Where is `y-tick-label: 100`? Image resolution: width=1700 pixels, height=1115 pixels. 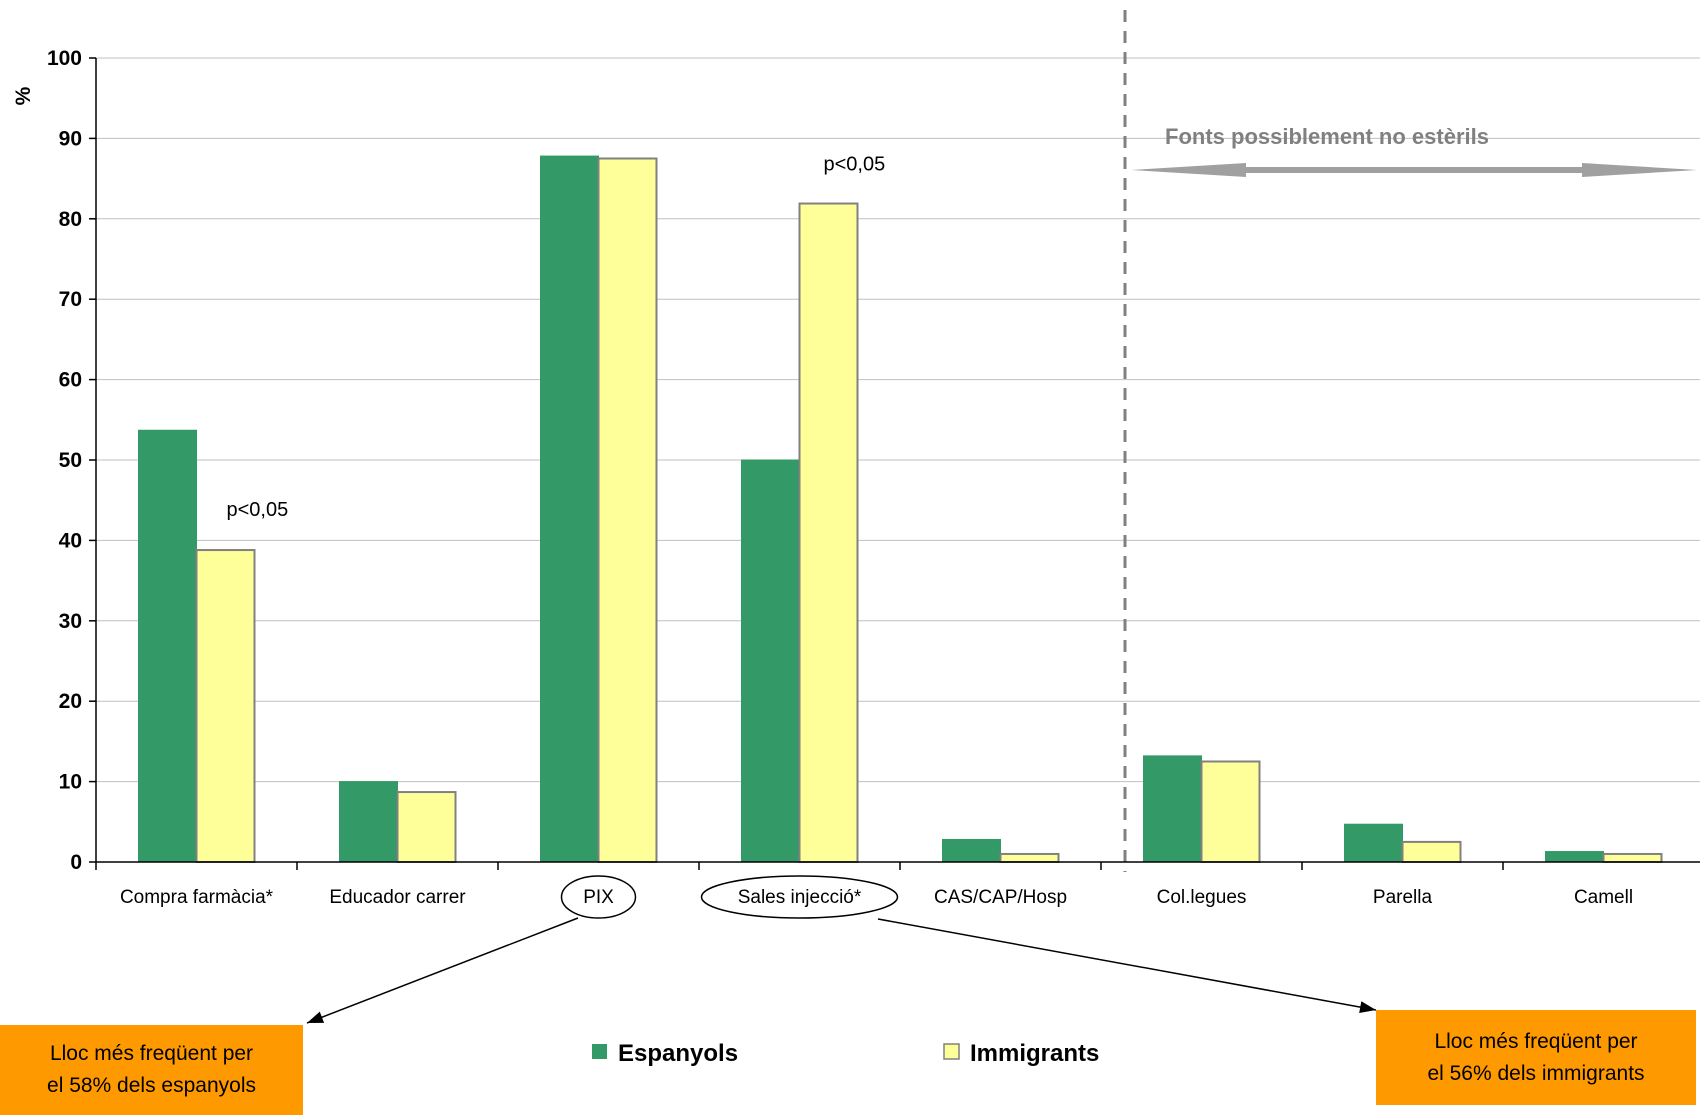
y-tick-label: 100 is located at coordinates (64, 58).